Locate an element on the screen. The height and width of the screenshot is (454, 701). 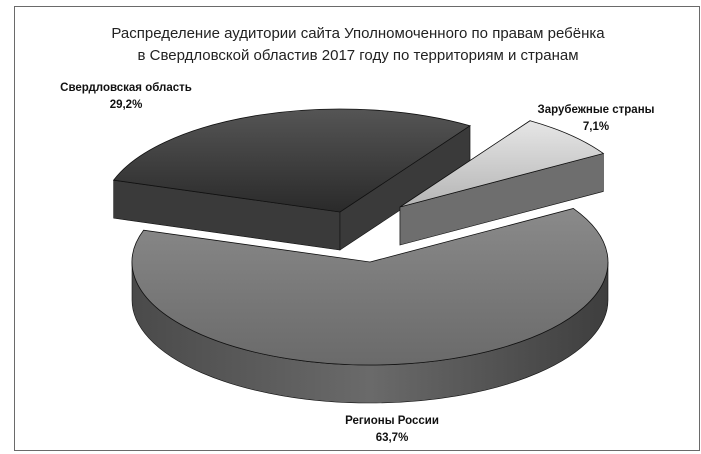
slice-name-foreign: Зарубежные страны is located at coordinates (596, 110).